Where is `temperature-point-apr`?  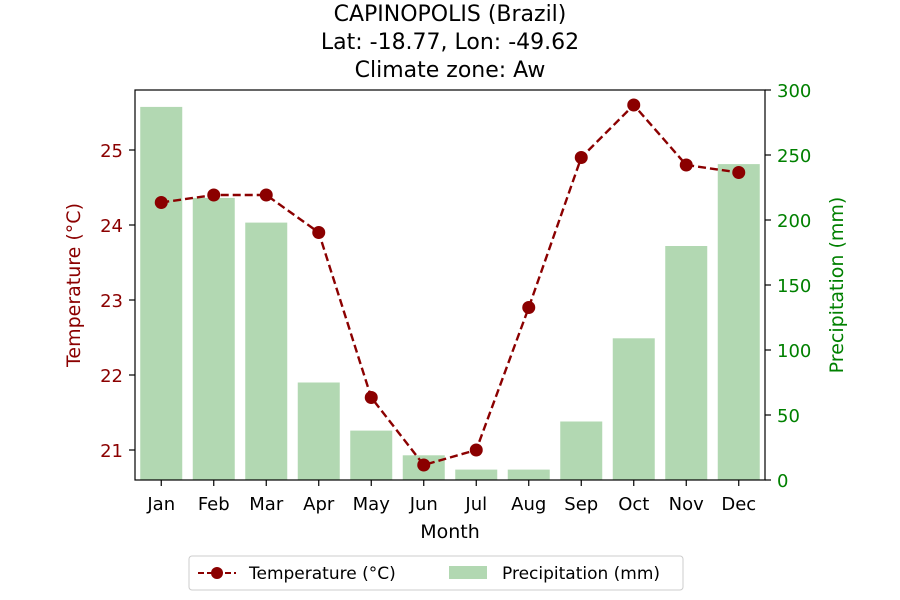
temperature-point-apr is located at coordinates (319, 232).